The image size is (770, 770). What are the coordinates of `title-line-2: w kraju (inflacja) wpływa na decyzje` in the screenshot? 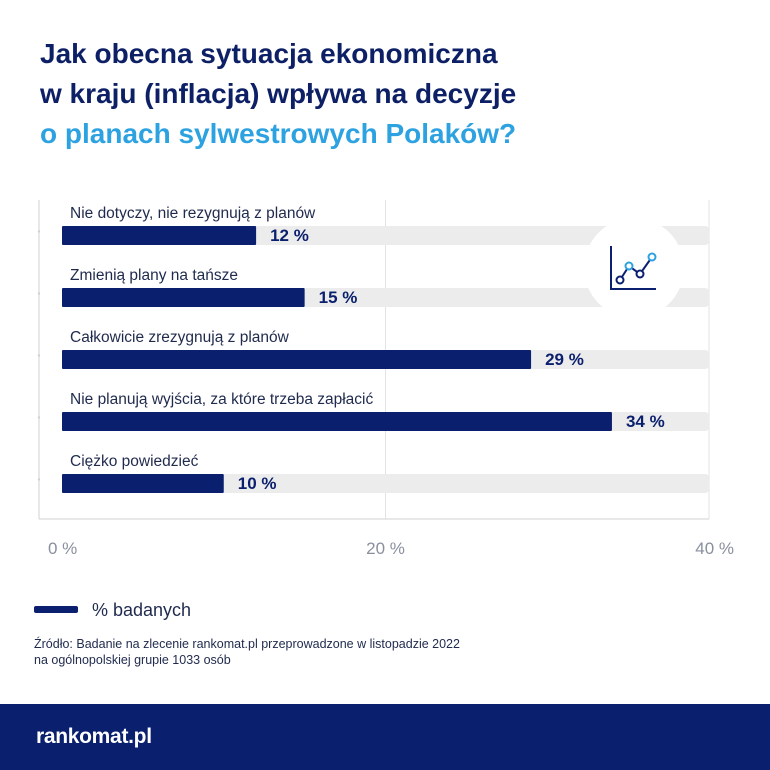 It's located at (278, 93).